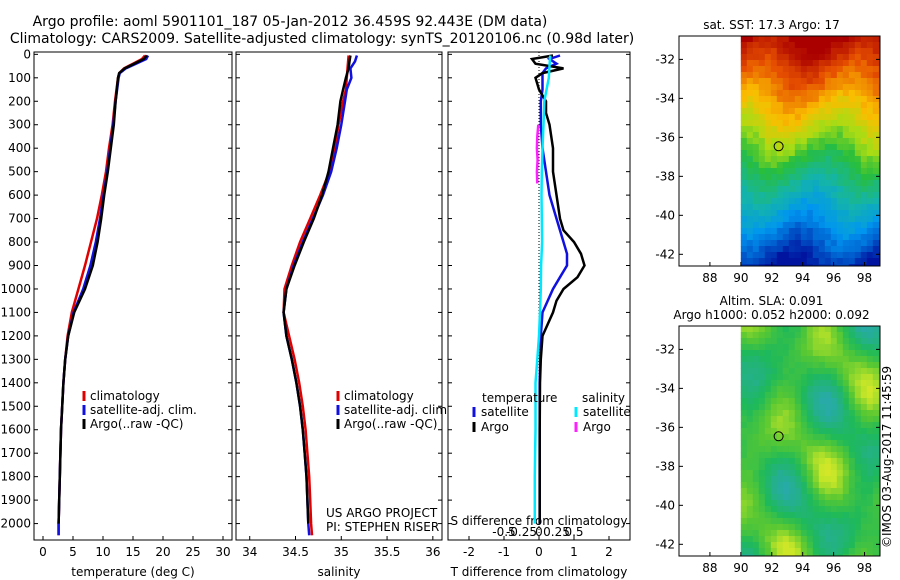  I want to click on depth-tick-label: 1500, so click(15, 406).